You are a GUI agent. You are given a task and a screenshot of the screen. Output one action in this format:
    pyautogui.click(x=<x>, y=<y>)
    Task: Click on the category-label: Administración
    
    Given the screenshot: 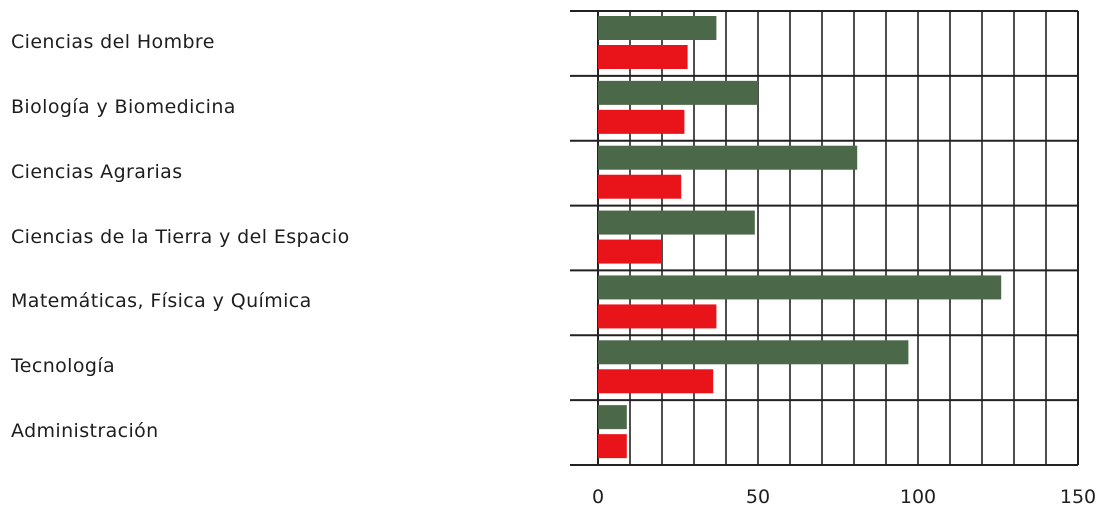 What is the action you would take?
    pyautogui.click(x=85, y=431)
    